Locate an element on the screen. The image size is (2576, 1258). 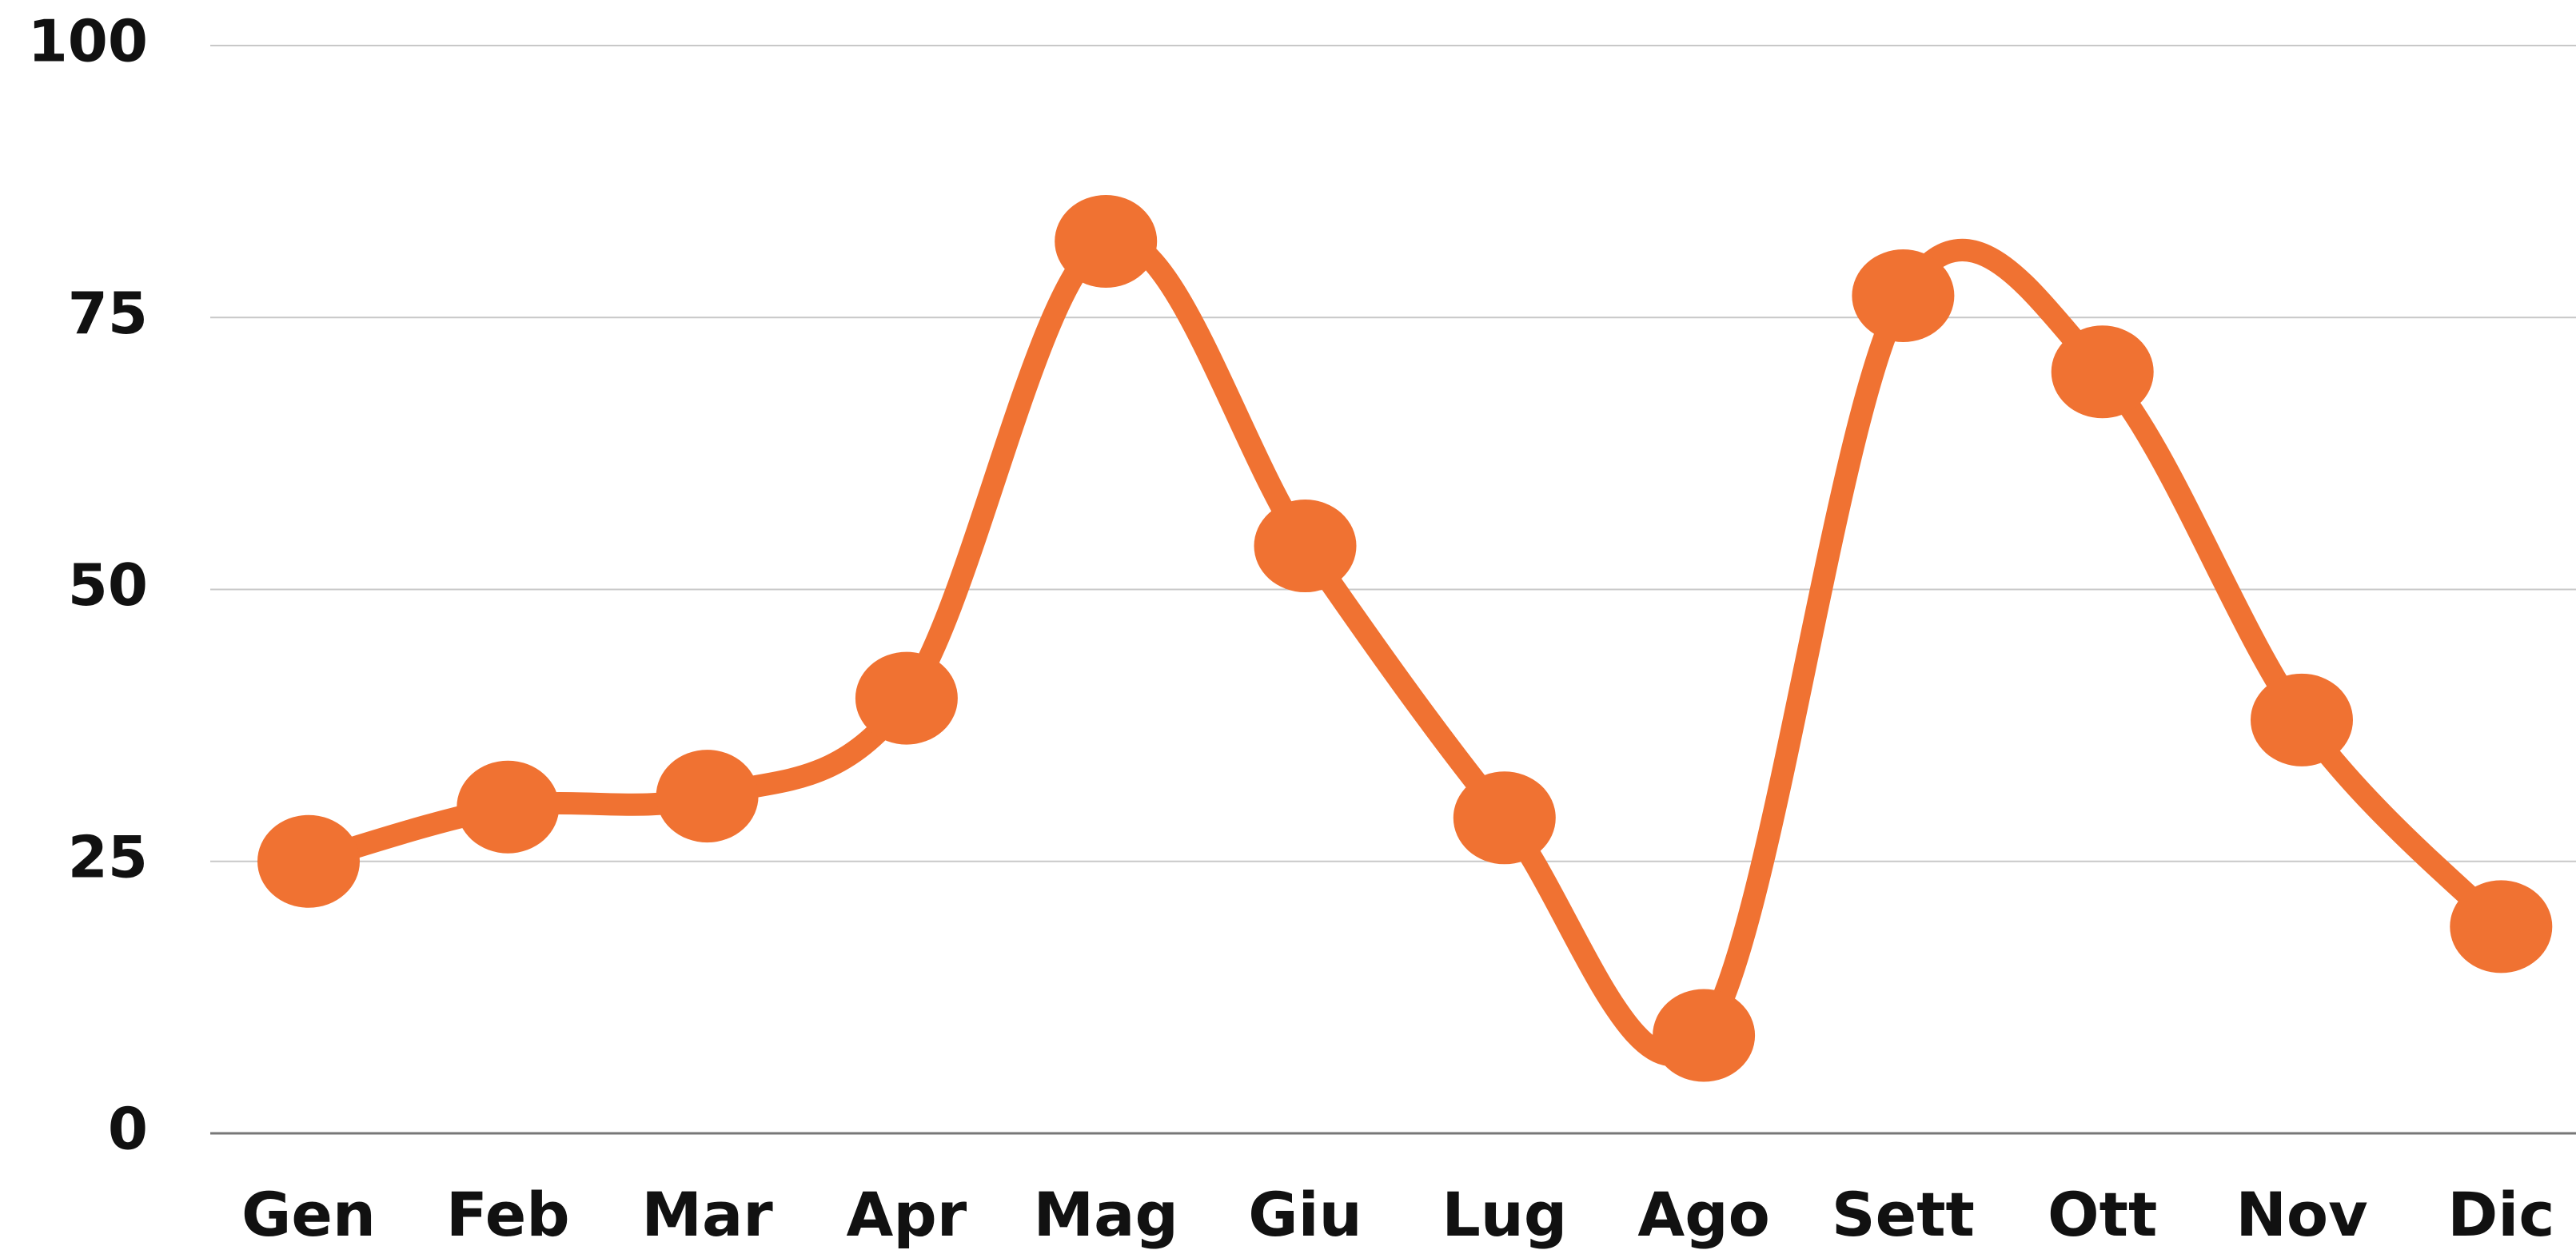
y-tick-label: 0 is located at coordinates (128, 1130).